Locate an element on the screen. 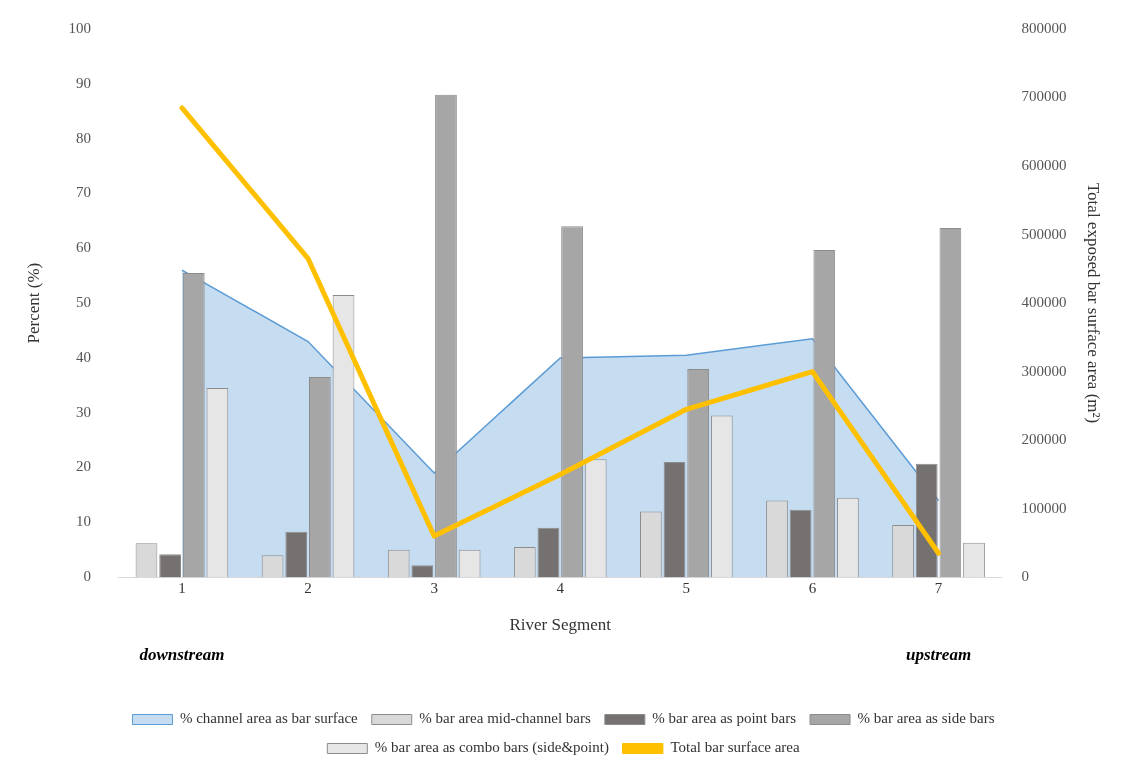 Image resolution: width=1127 pixels, height=776 pixels. y-tick-label: 90 is located at coordinates (83, 82).